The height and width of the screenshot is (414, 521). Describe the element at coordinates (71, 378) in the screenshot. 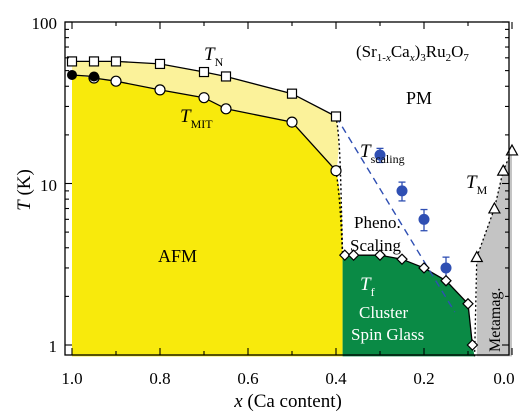

I see `x-tick-label: 1.0` at that location.